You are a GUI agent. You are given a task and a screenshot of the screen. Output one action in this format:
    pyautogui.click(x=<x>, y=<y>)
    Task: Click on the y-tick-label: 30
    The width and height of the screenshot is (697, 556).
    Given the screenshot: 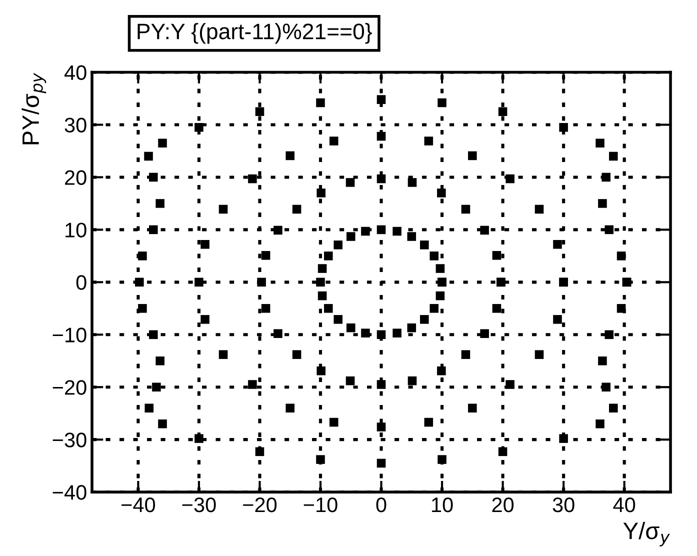 What is the action you would take?
    pyautogui.click(x=75, y=125)
    